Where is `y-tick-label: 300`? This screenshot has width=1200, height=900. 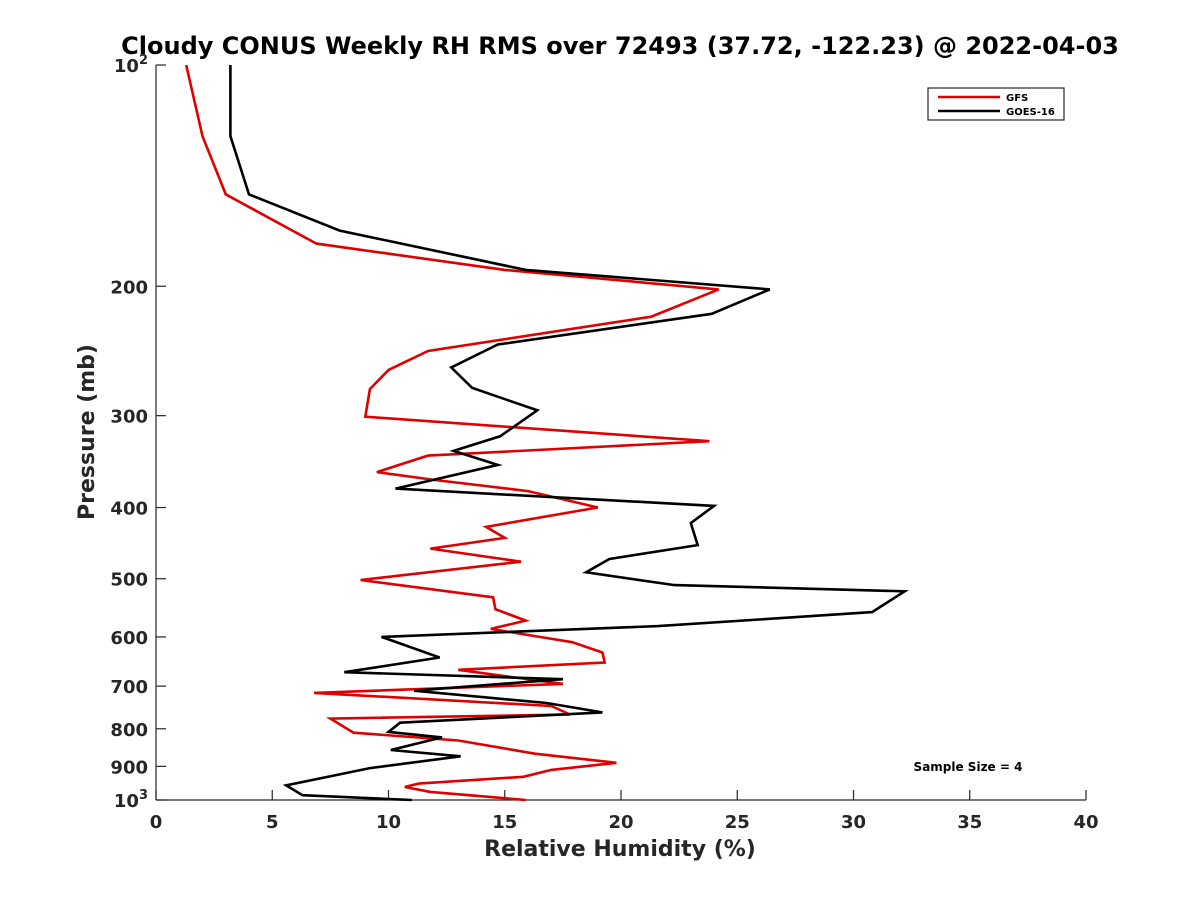
y-tick-label: 300 is located at coordinates (129, 417).